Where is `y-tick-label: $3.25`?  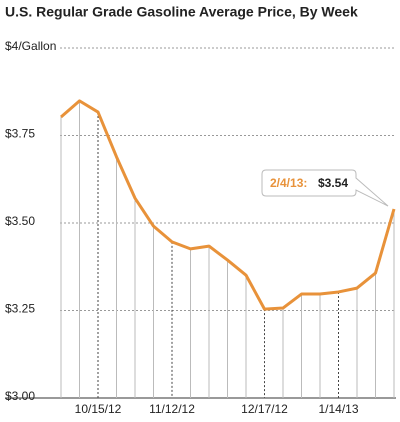
y-tick-label: $3.25 is located at coordinates (20, 309).